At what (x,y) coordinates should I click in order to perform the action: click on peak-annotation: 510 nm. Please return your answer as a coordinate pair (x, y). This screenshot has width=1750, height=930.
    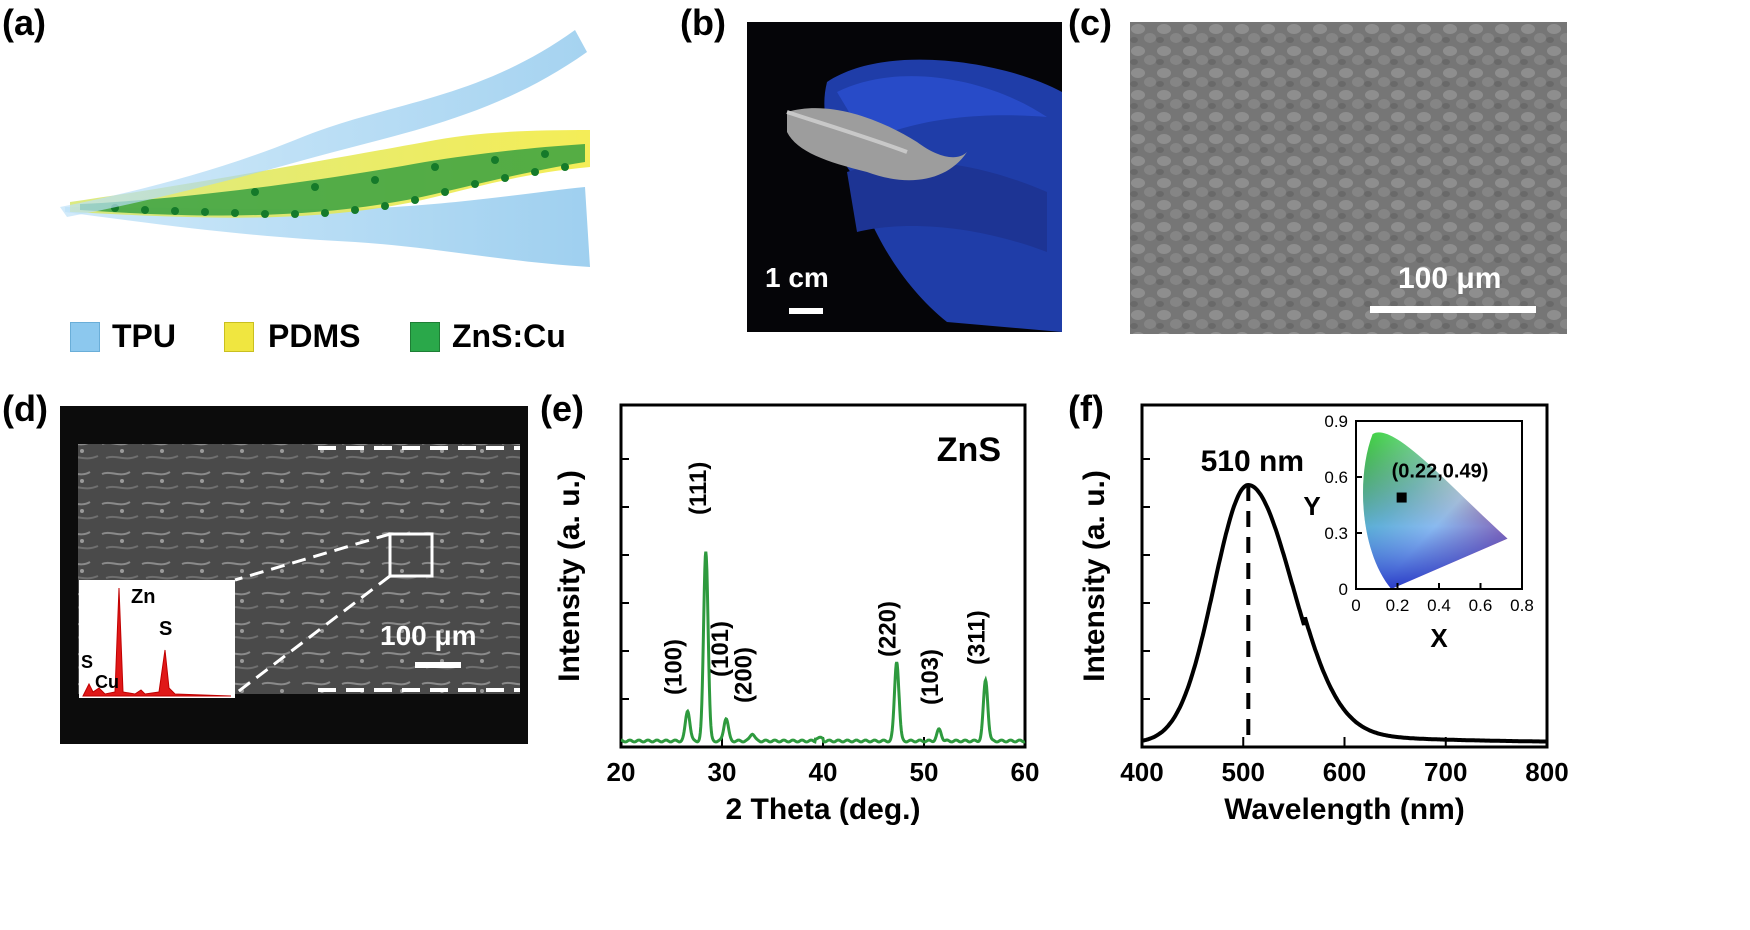
    Looking at the image, I should click on (1252, 461).